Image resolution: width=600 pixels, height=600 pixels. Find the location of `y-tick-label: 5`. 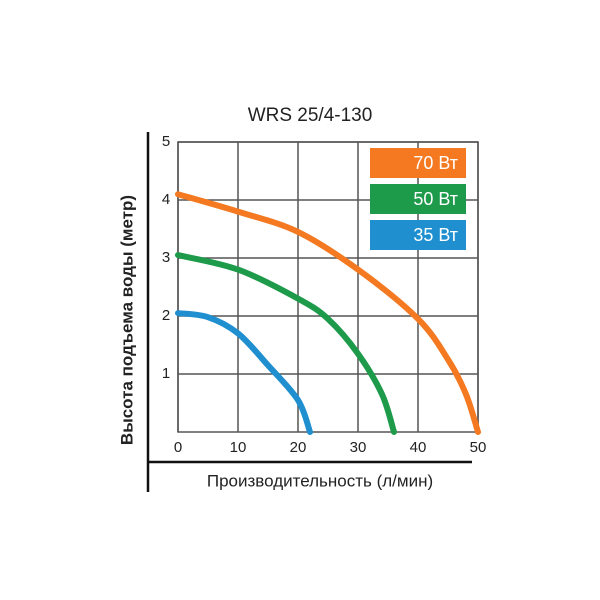

y-tick-label: 5 is located at coordinates (166, 141).